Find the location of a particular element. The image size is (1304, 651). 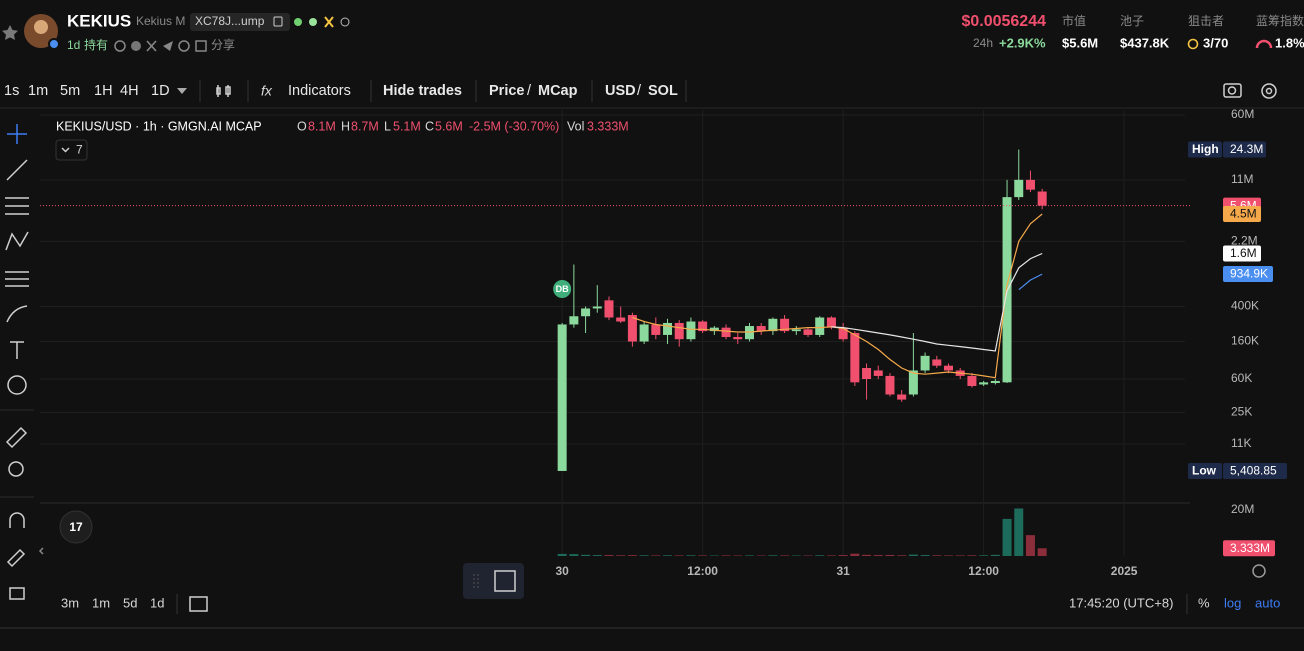

select-tool is located at coordinates (505, 581).